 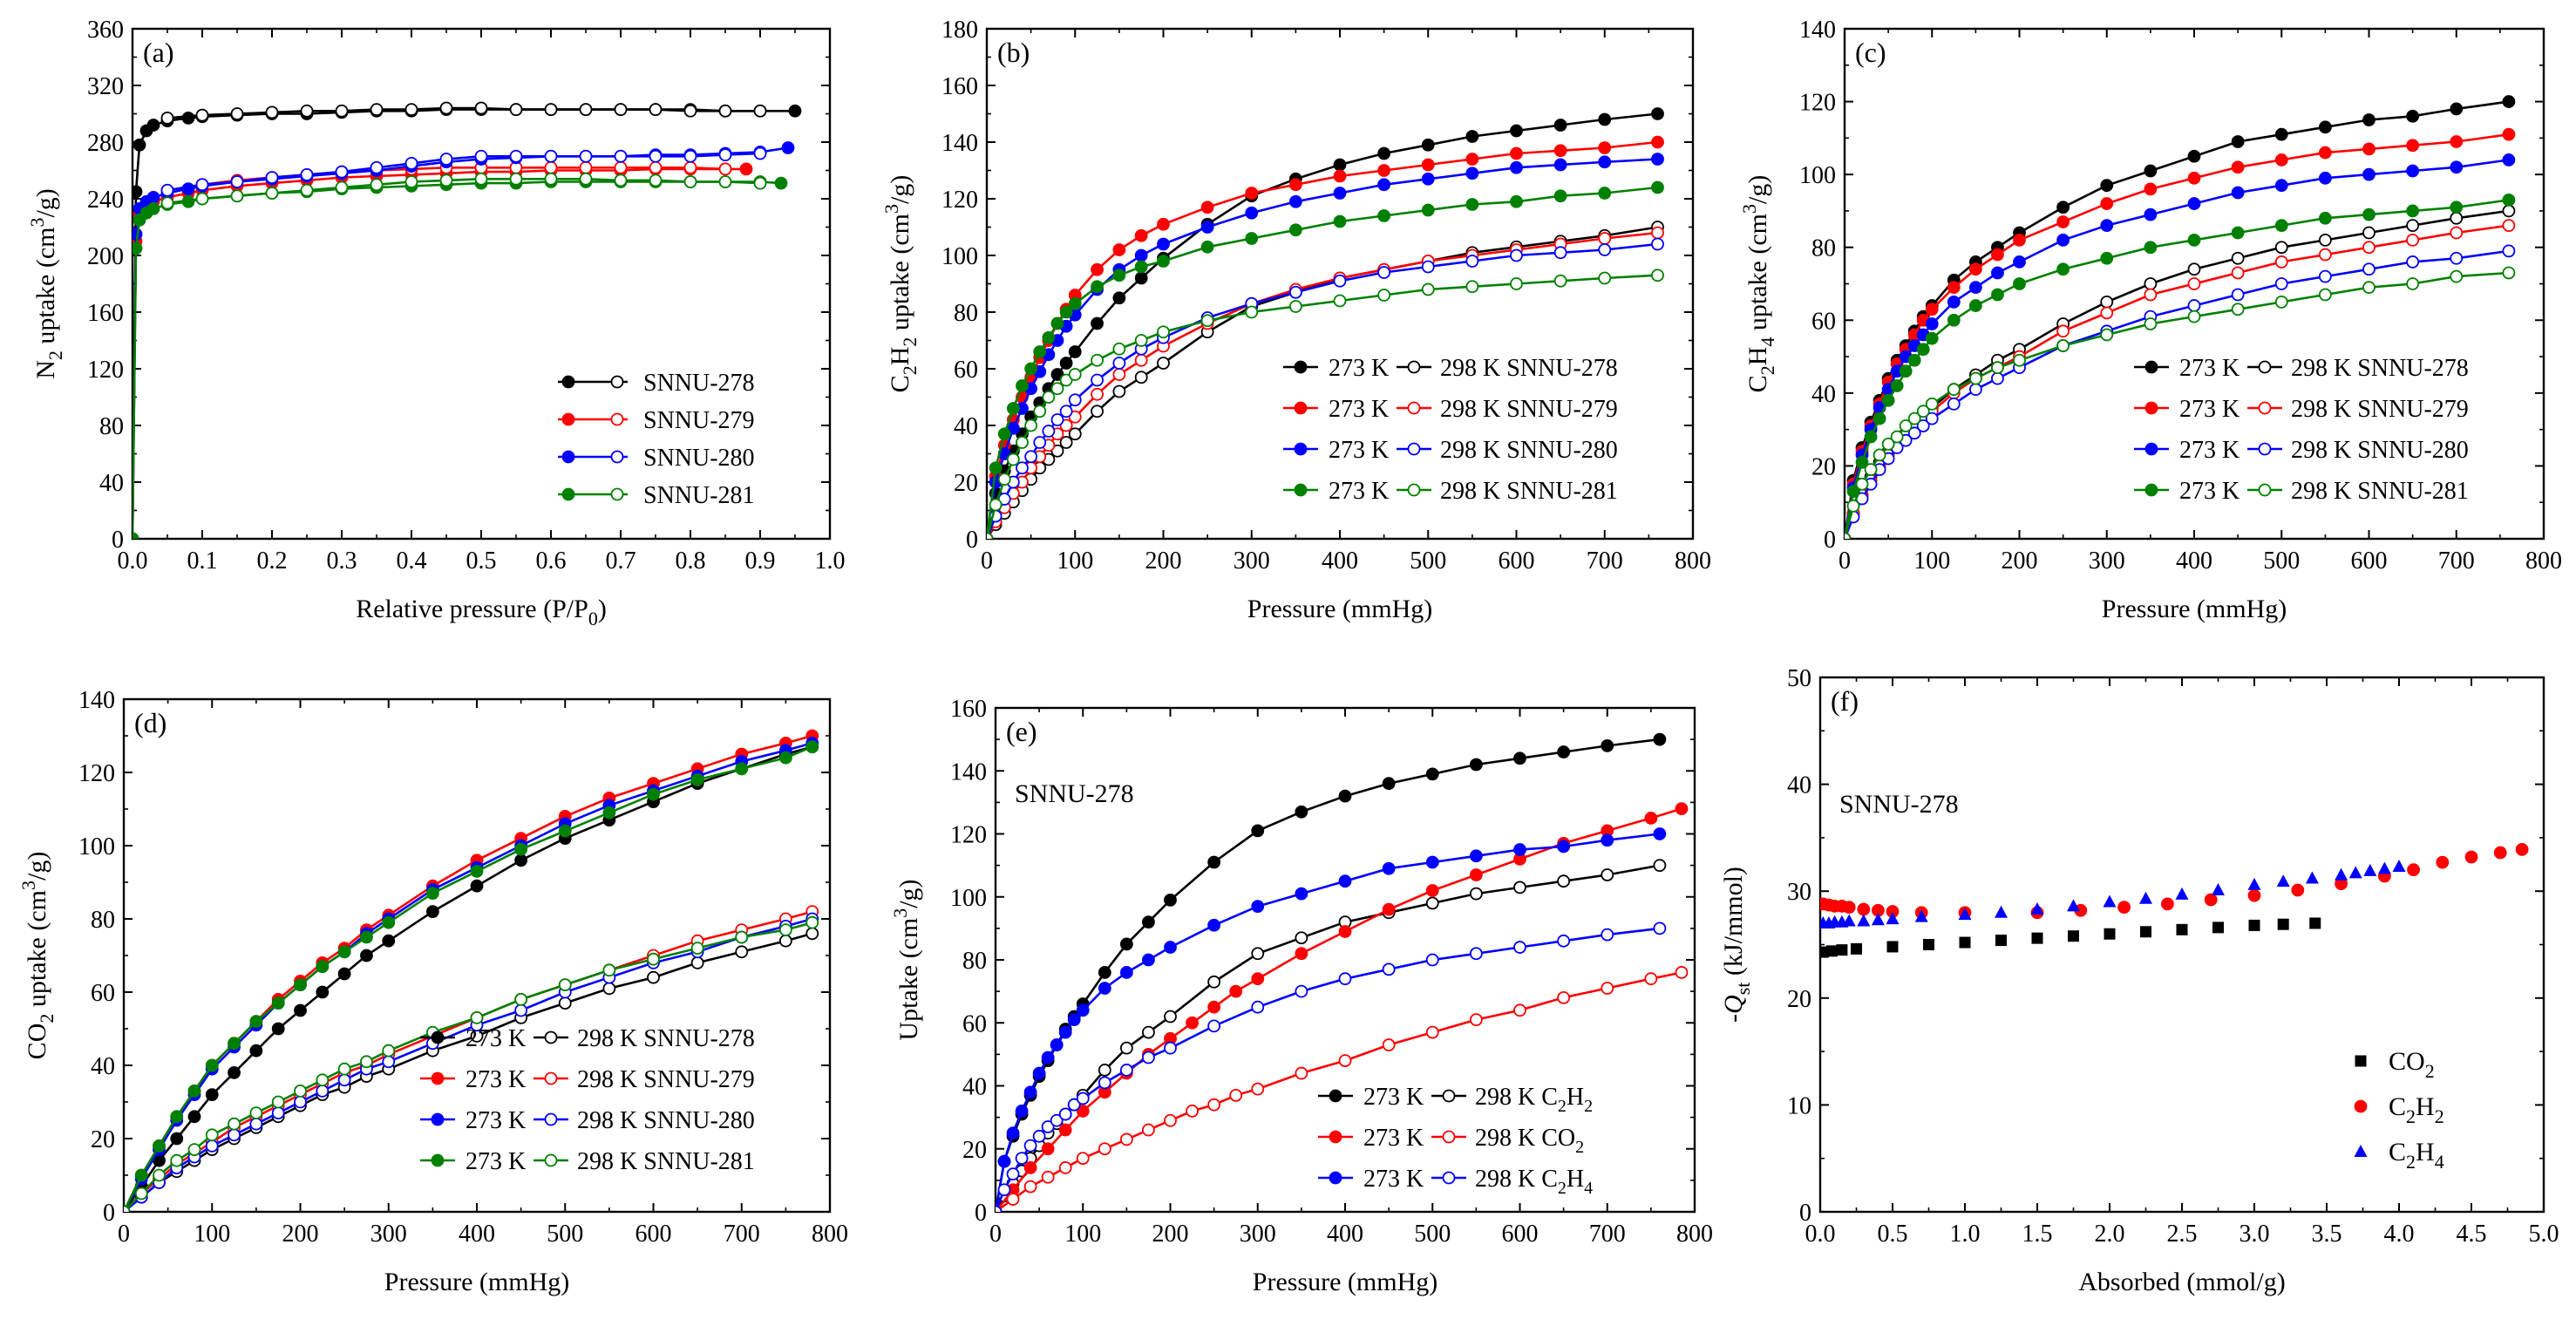 What do you see at coordinates (2399, 1234) in the screenshot?
I see `x-tick-label: 4.0` at bounding box center [2399, 1234].